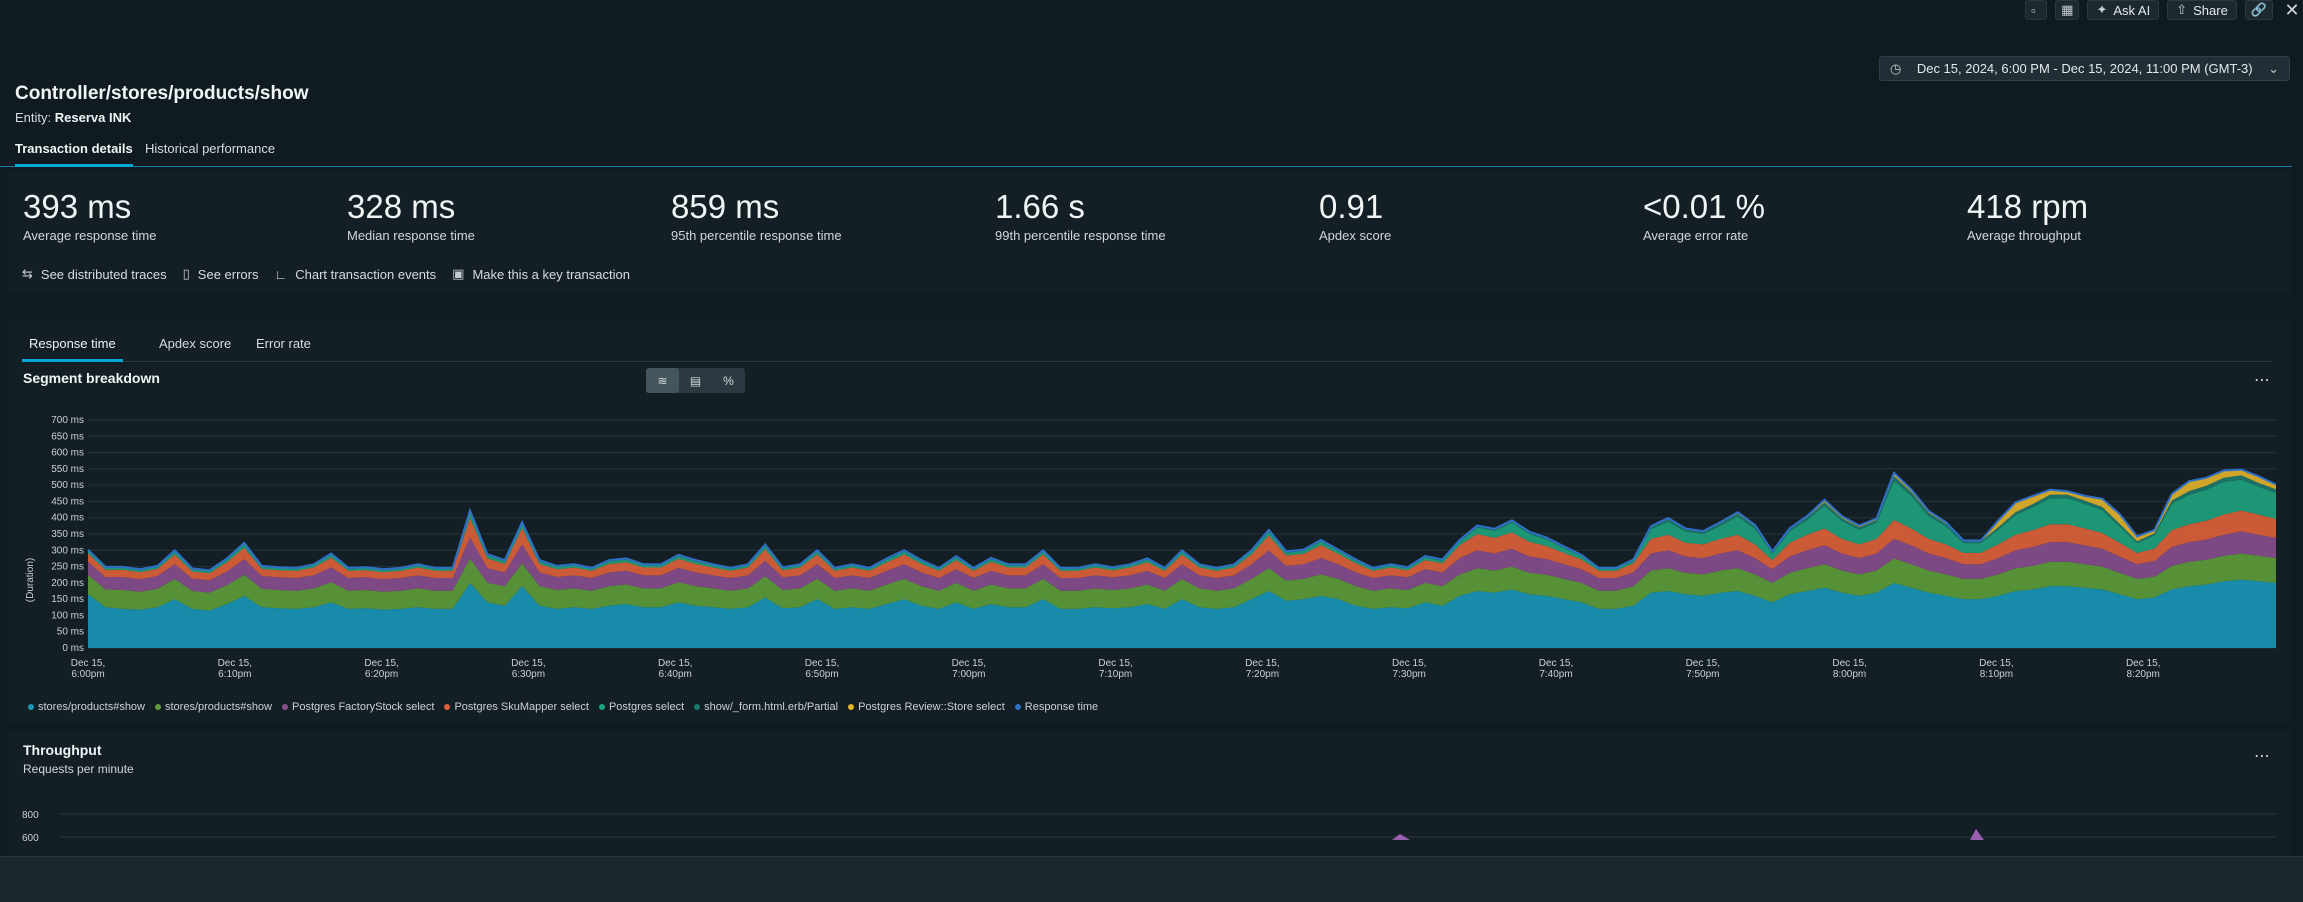  I want to click on ask-ai-label: Ask AI, so click(2132, 10).